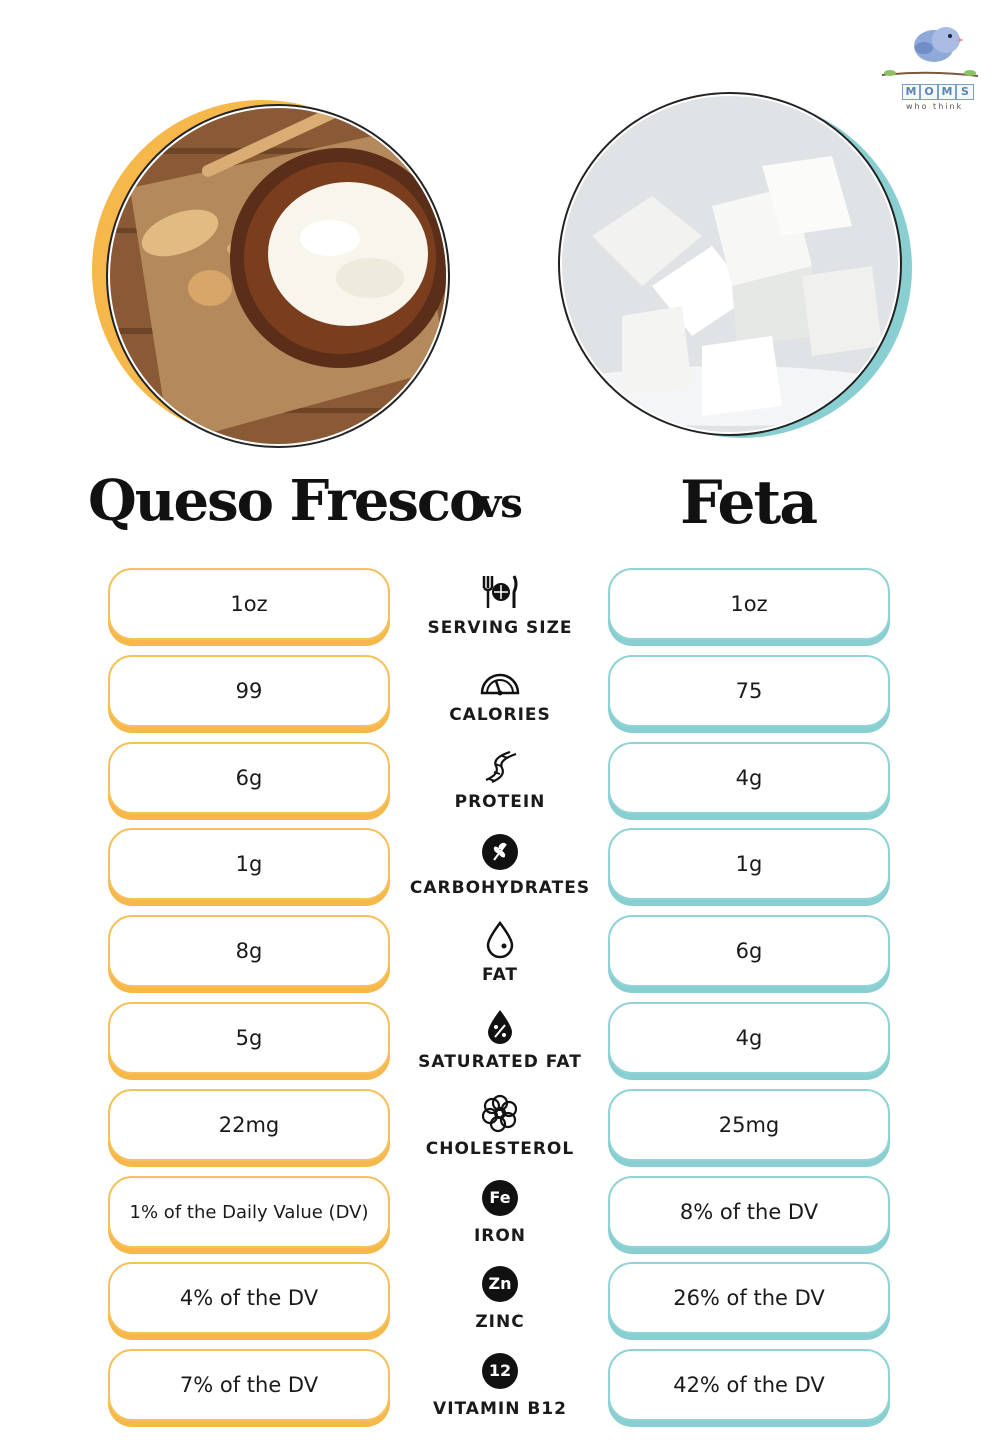 The height and width of the screenshot is (1440, 1000). I want to click on feta-value: 75, so click(749, 691).